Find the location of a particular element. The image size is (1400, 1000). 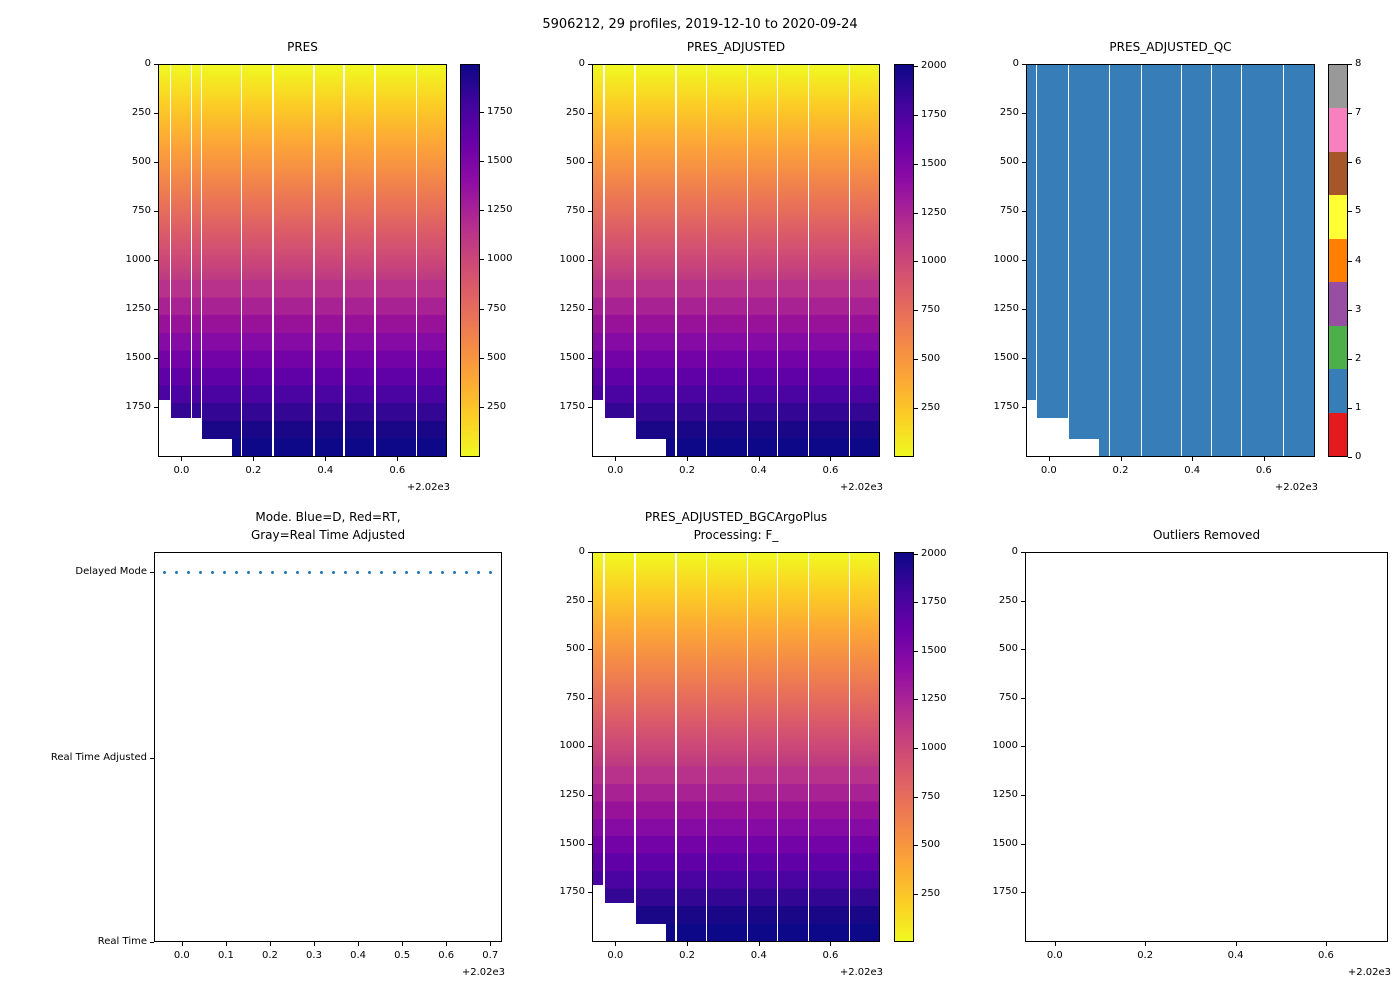

plot-area-bgc is located at coordinates (736, 747).